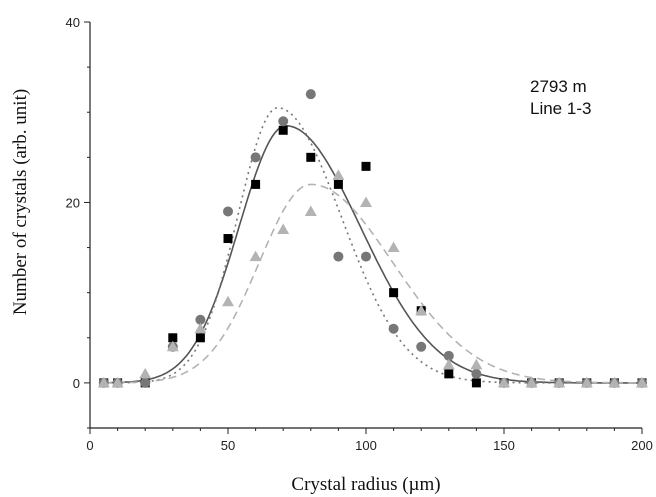 The width and height of the screenshot is (656, 497). I want to click on y-tick-label: 40, so click(73, 22).